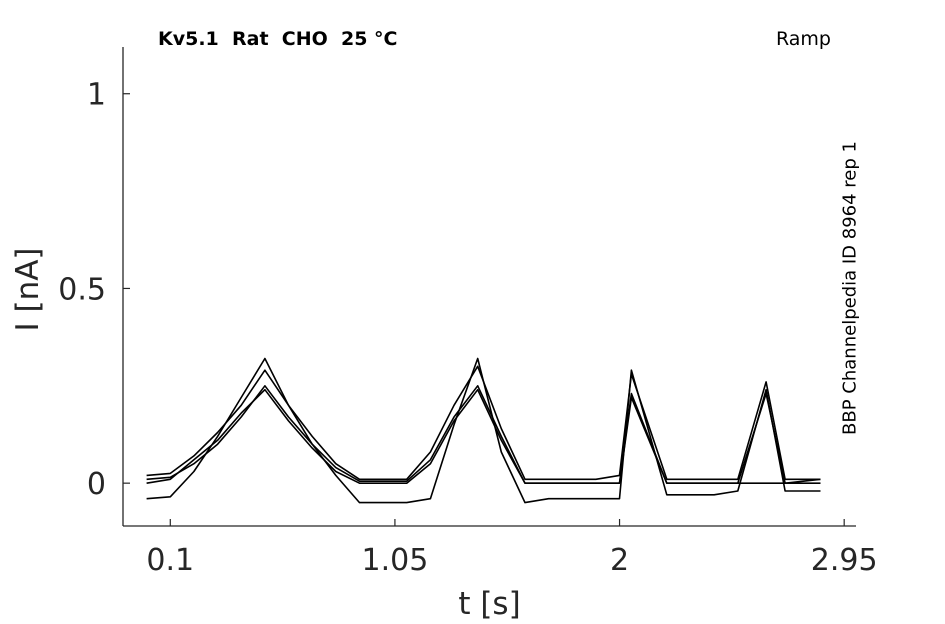 Image resolution: width=945 pixels, height=624 pixels. What do you see at coordinates (96, 484) in the screenshot?
I see `y-tick-label: 0` at bounding box center [96, 484].